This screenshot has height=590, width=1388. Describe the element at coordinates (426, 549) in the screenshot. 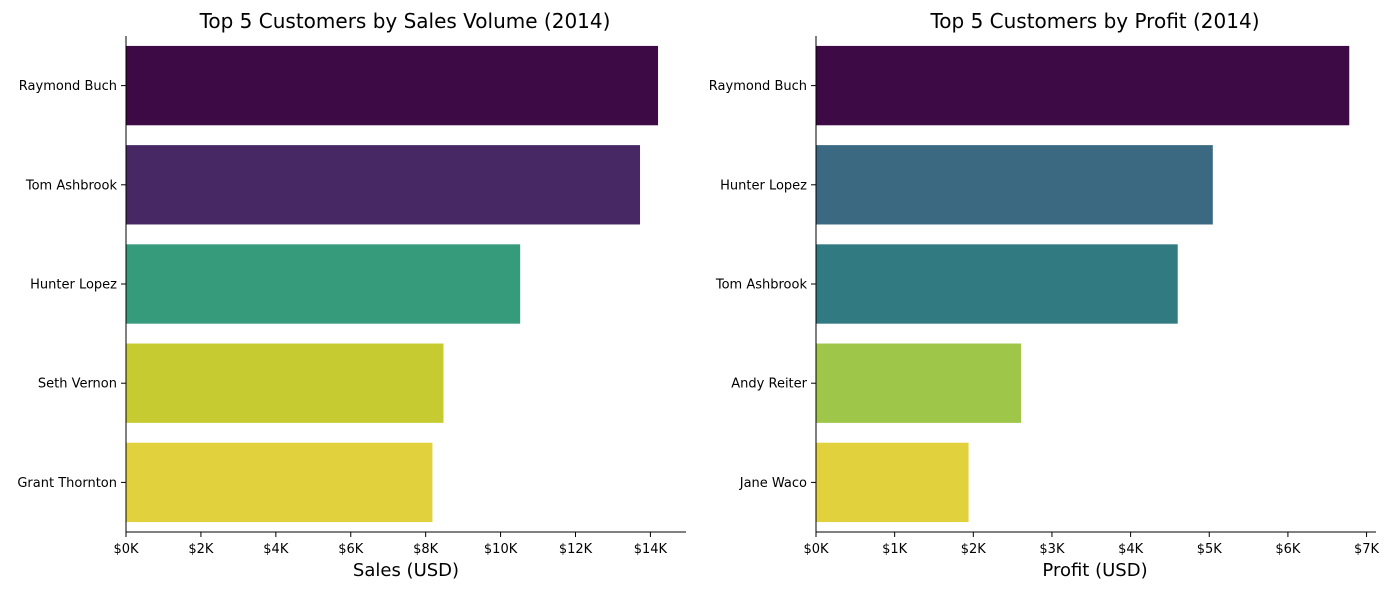

I see `x-tick-label: $8K` at that location.